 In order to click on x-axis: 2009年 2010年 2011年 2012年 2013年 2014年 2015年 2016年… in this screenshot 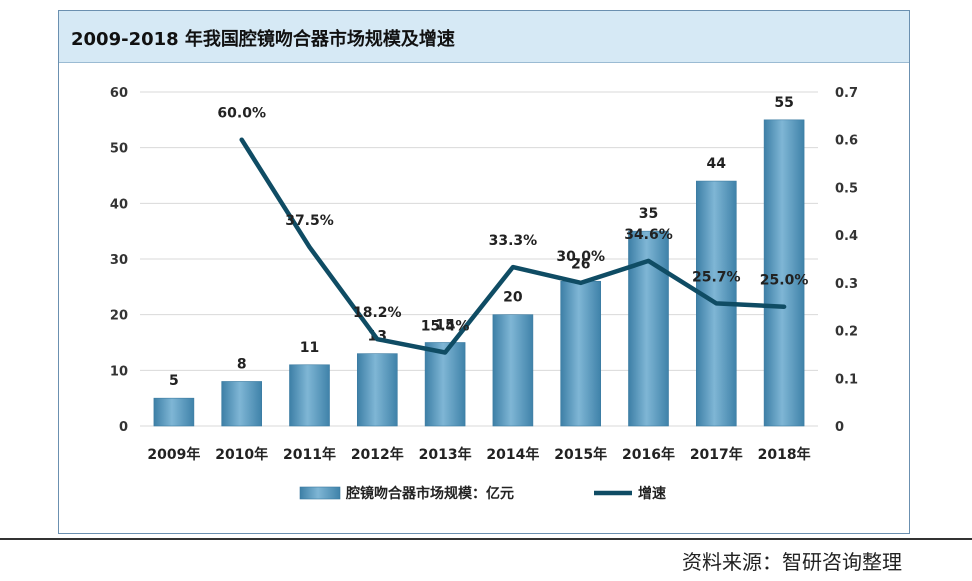, I will do `click(478, 454)`.